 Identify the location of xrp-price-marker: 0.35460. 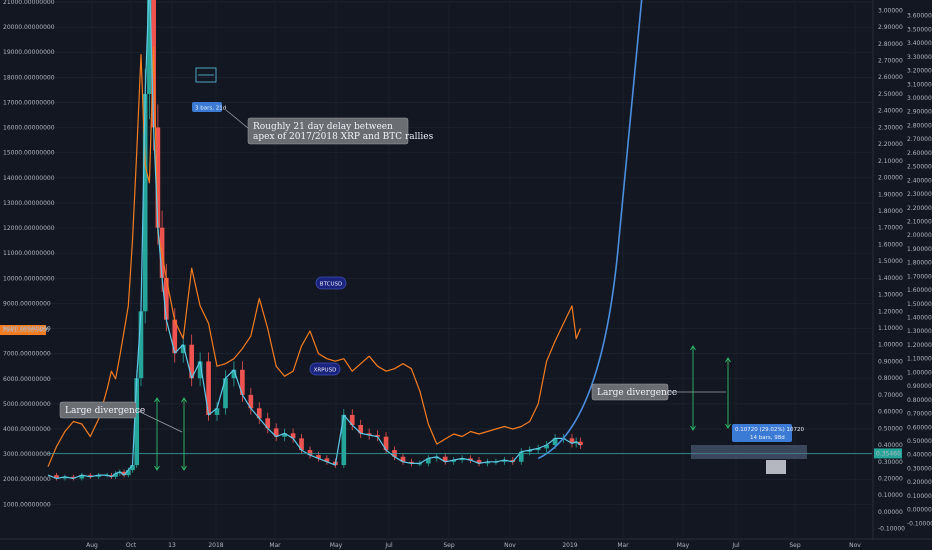
(888, 453).